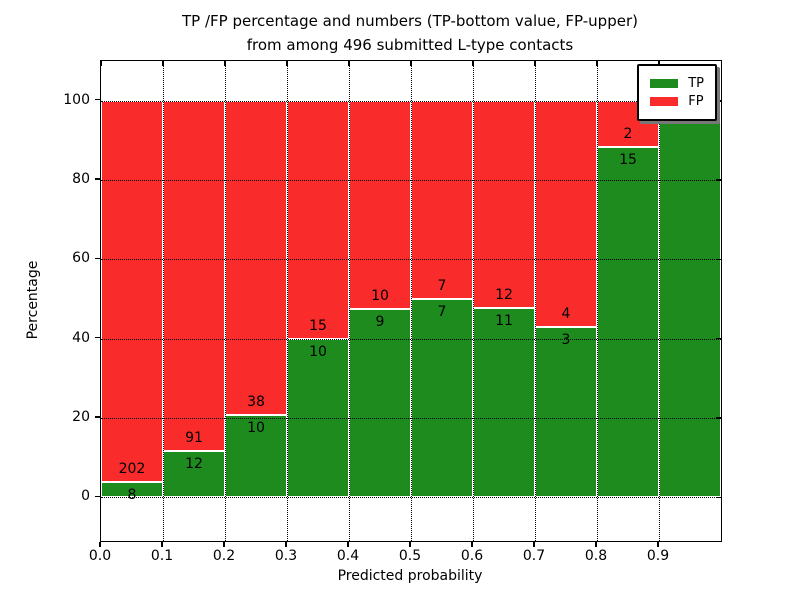  I want to click on tp-count-label: 3, so click(566, 340).